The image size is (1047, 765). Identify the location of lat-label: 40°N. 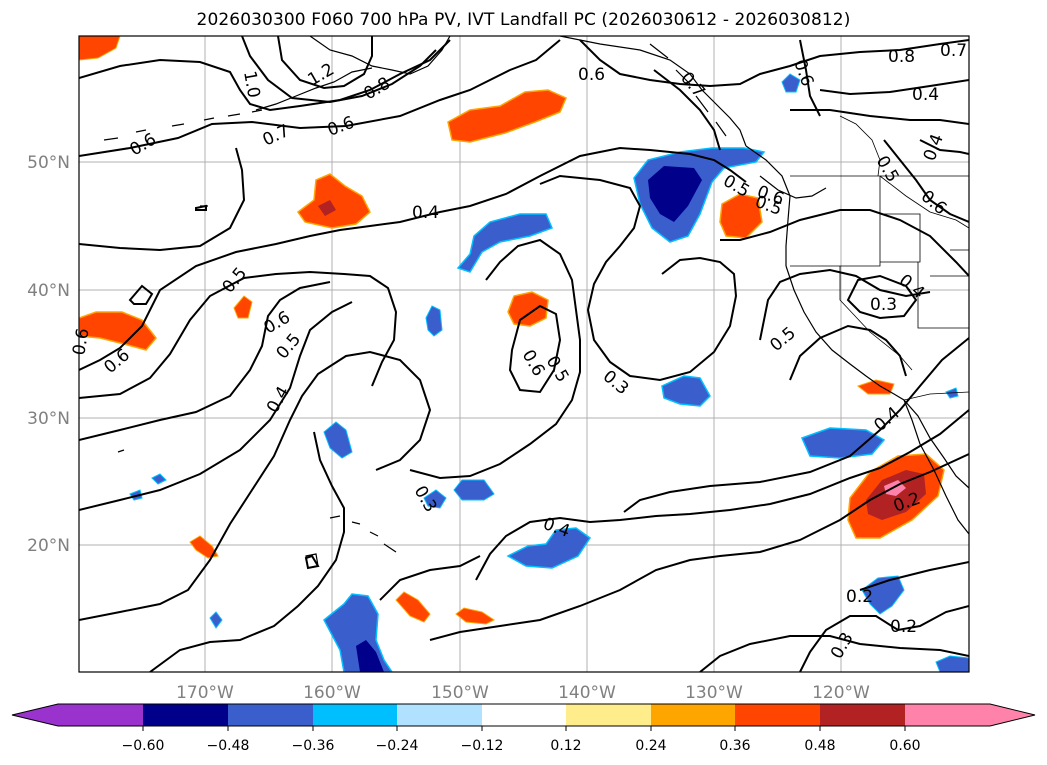
(48, 291).